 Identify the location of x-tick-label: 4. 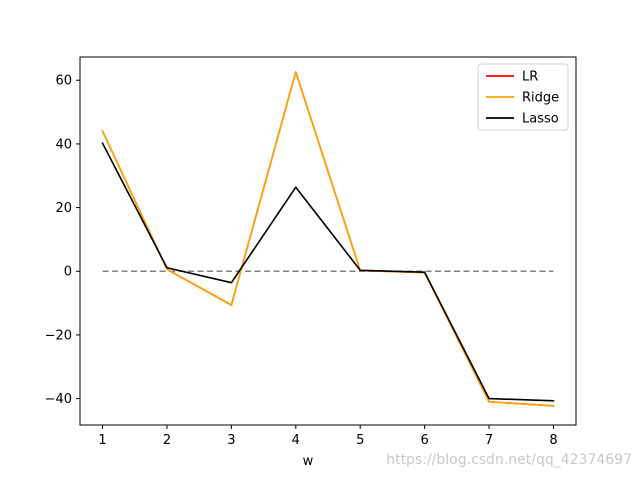
(296, 440).